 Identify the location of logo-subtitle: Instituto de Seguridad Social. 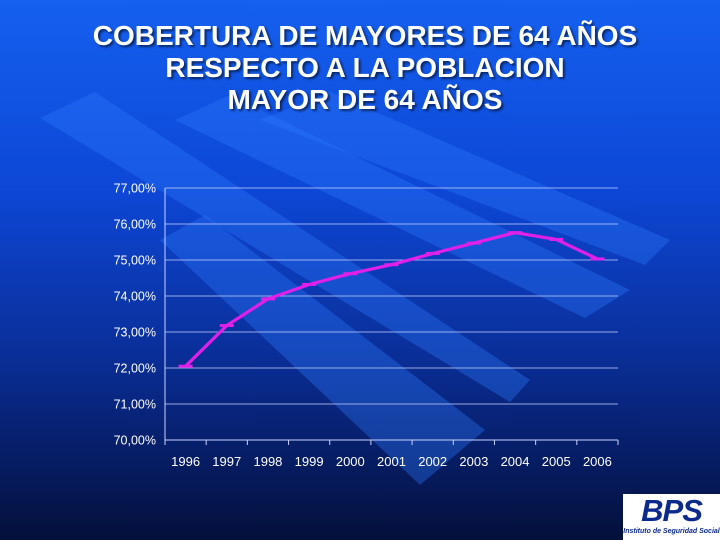
(671, 531).